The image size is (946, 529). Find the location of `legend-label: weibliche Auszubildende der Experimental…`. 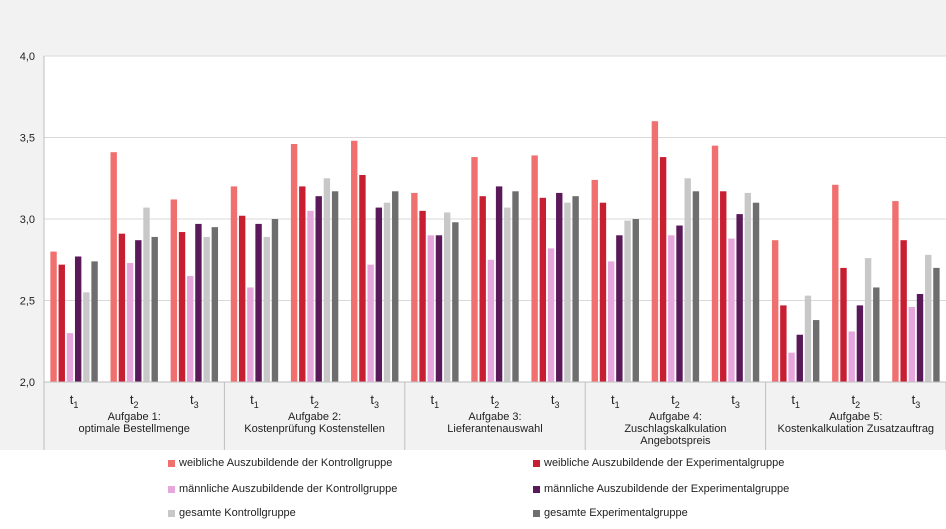

legend-label: weibliche Auszubildende der Experimental… is located at coordinates (664, 463).